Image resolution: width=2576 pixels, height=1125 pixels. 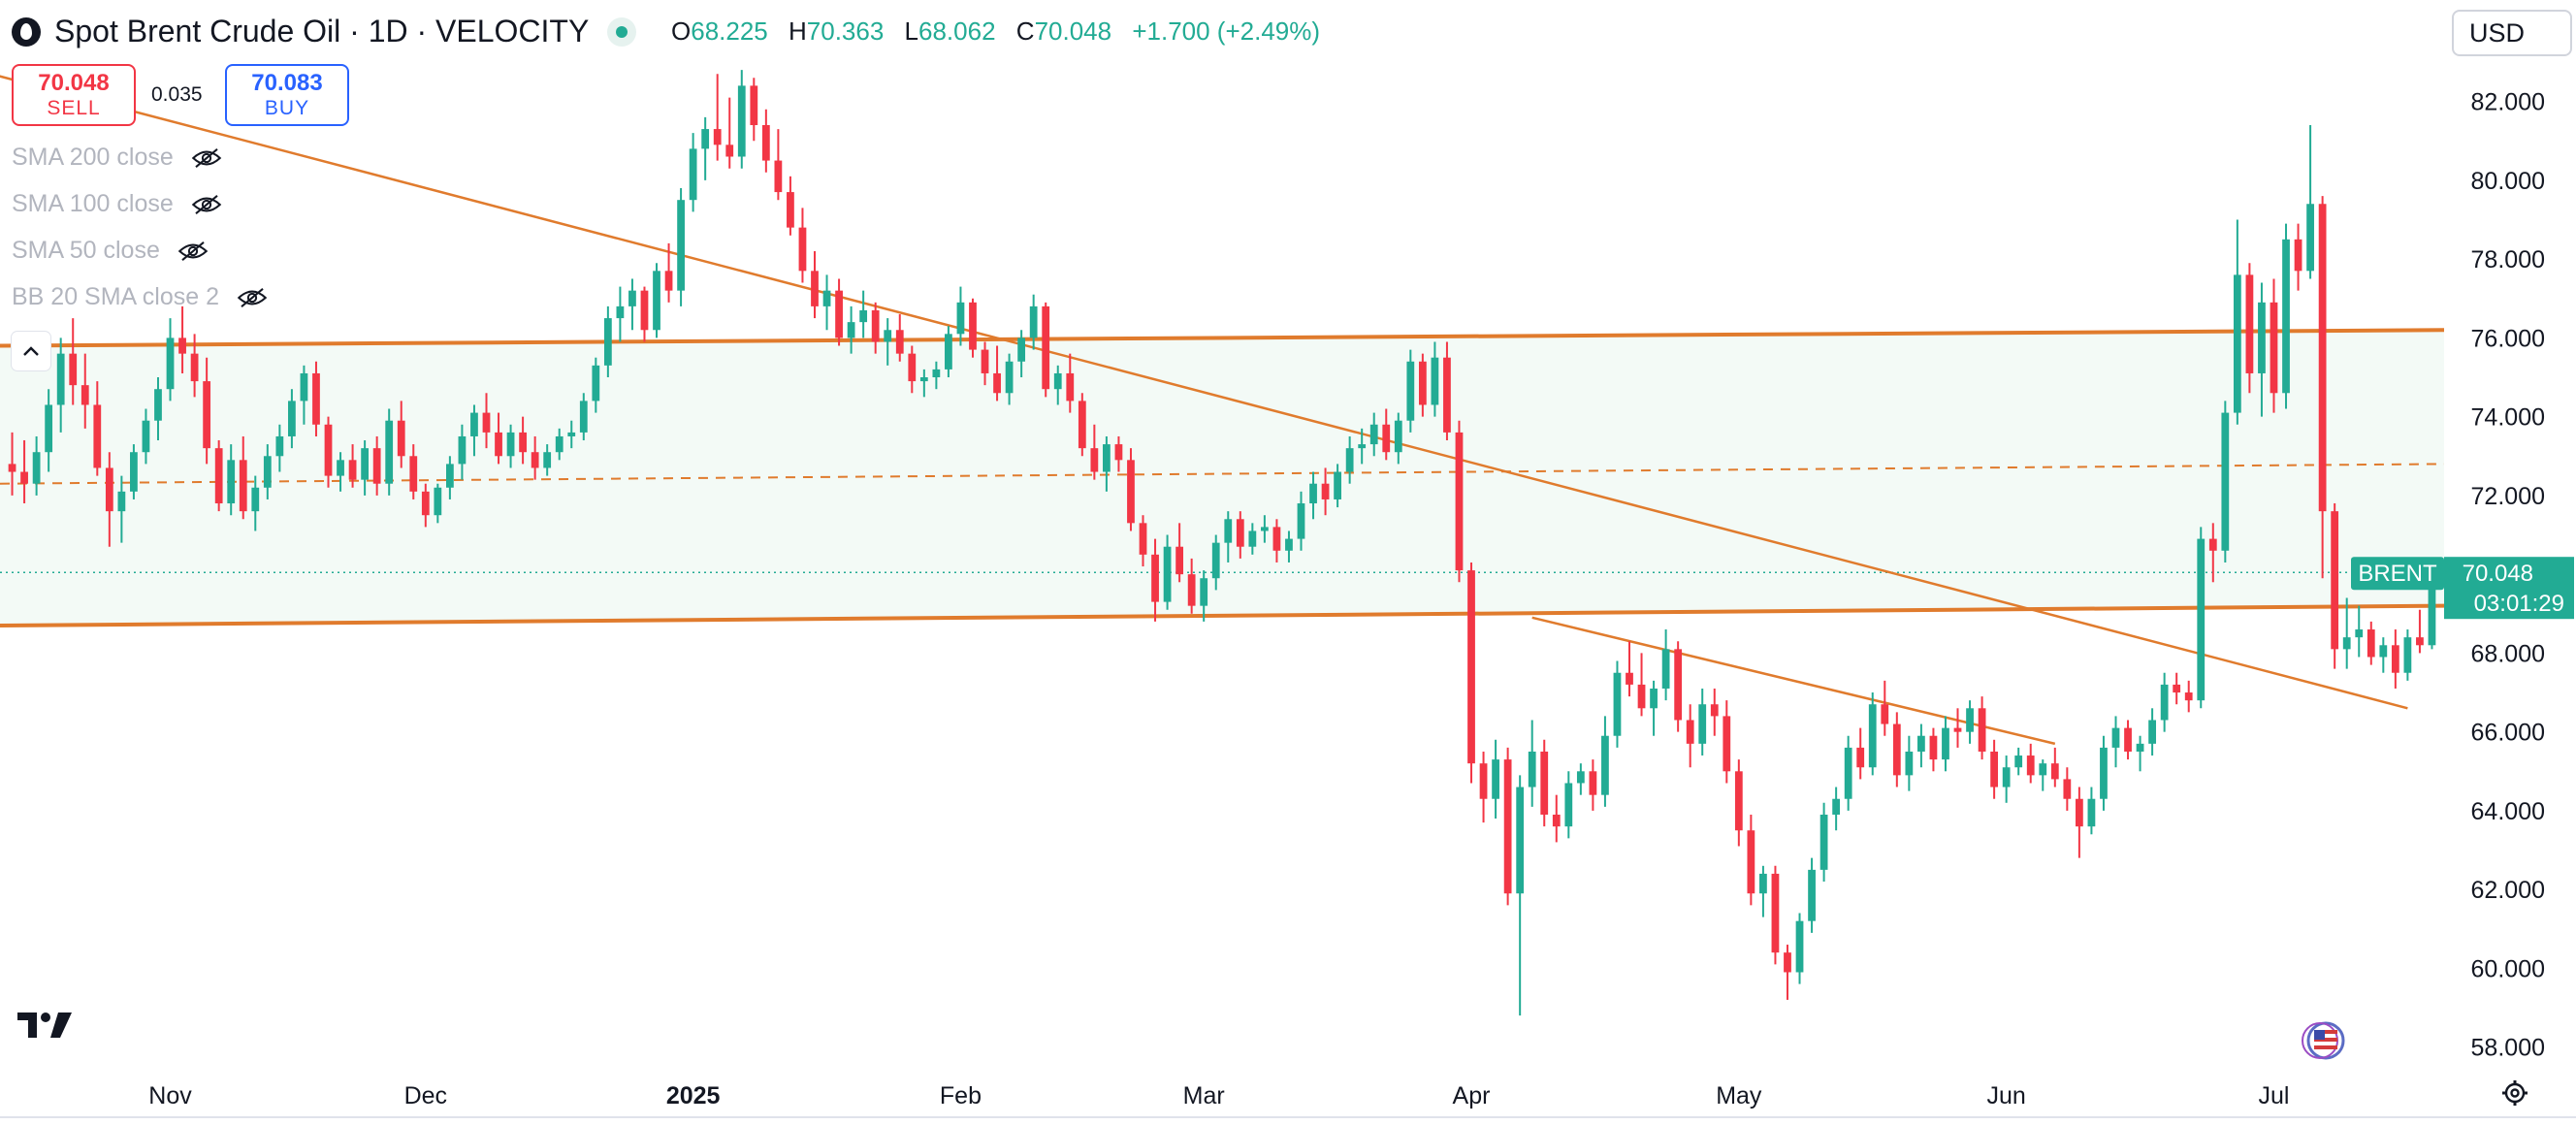 What do you see at coordinates (1222, 338) in the screenshot?
I see `channel-upper-line` at bounding box center [1222, 338].